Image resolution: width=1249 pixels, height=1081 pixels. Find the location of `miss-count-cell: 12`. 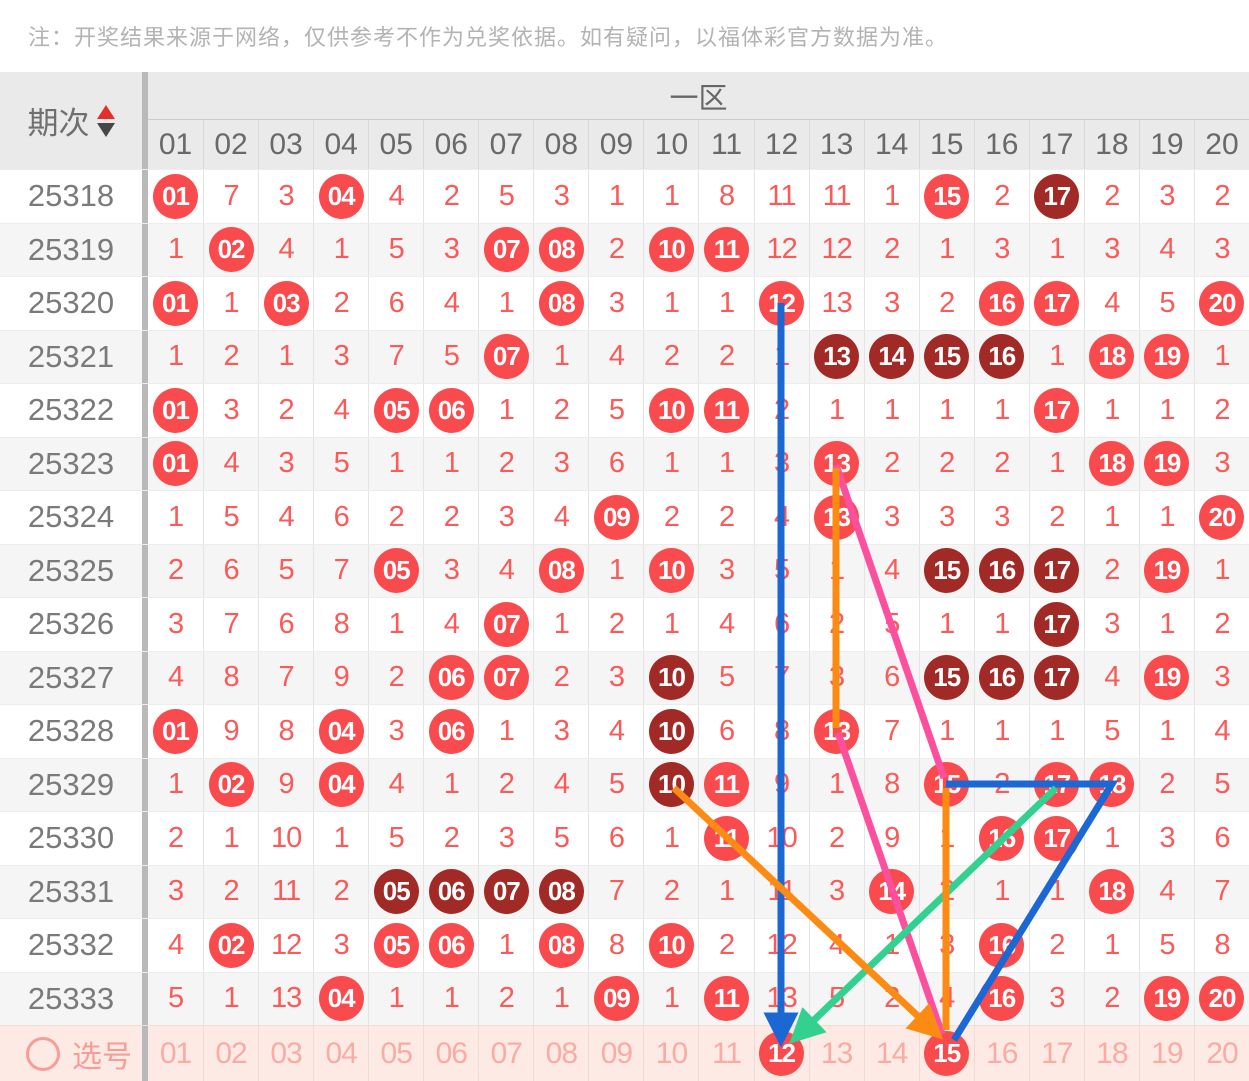

miss-count-cell: 12 is located at coordinates (836, 249).